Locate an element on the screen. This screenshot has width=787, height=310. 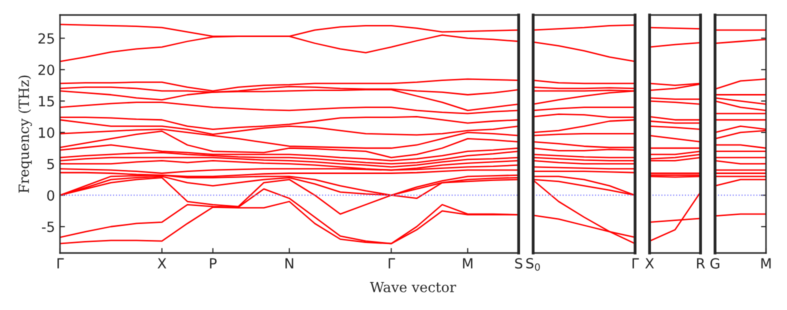
x-axis-title: Wave vector is located at coordinates (413, 287).